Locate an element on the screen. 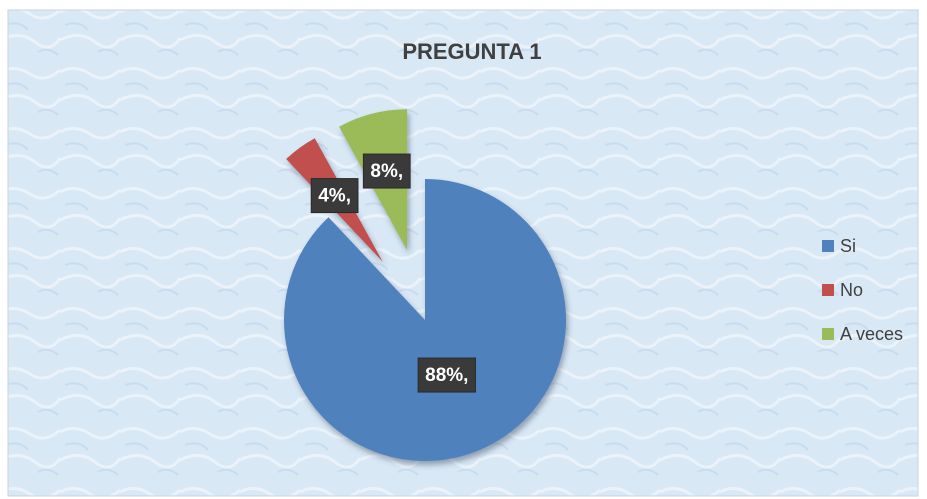 Image resolution: width=927 pixels, height=499 pixels. data-label: 88%, is located at coordinates (446, 375).